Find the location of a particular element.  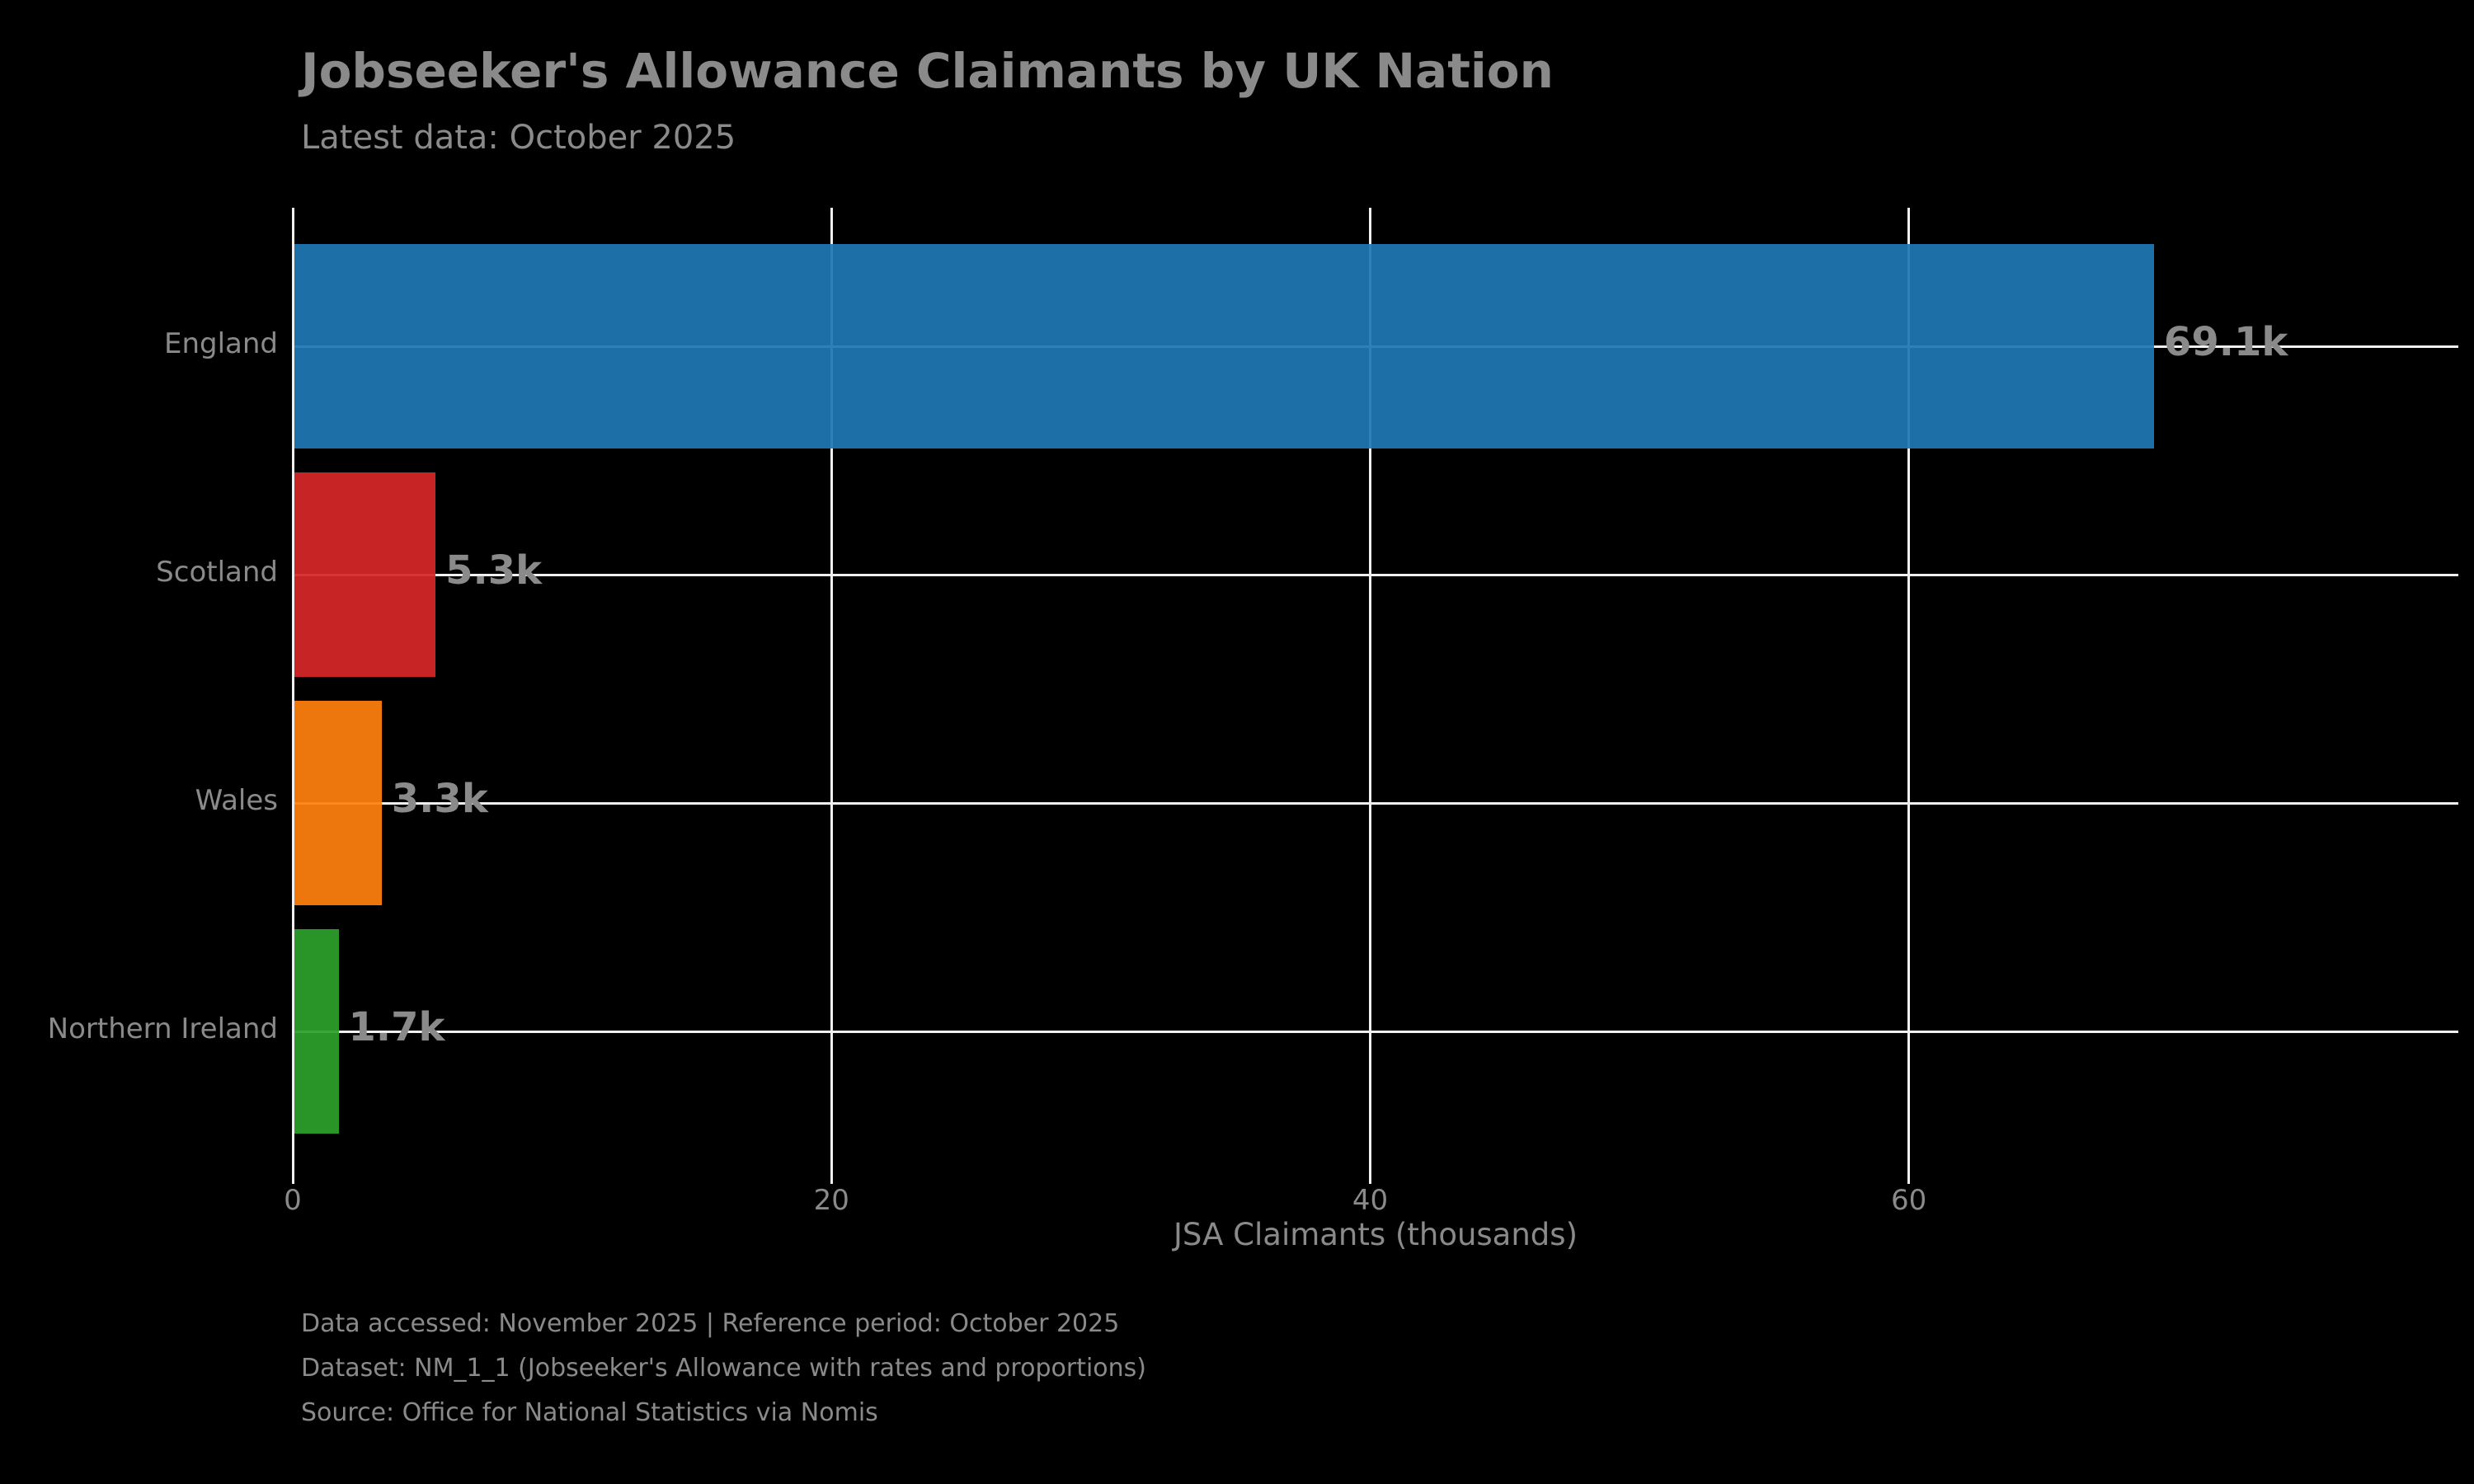

x-tick-label: 60 is located at coordinates (1909, 1200).